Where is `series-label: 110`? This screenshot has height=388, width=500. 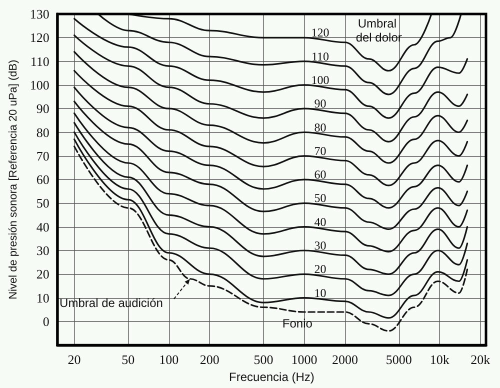 series-label: 110 is located at coordinates (321, 56).